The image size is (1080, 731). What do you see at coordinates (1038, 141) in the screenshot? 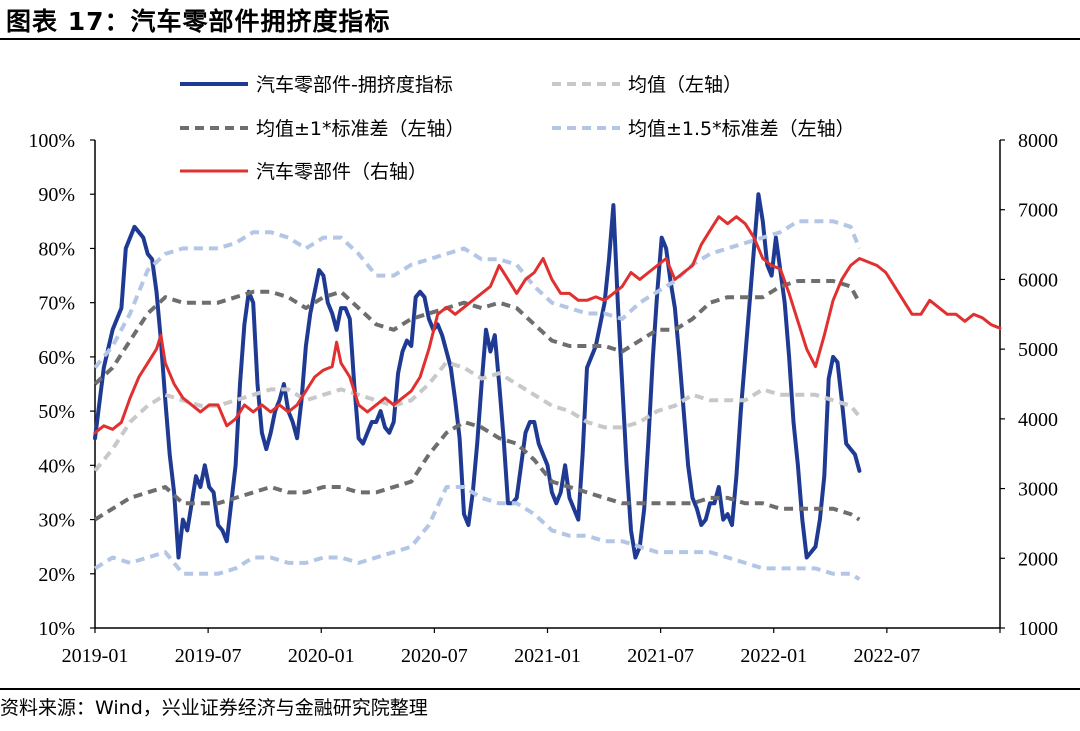
I see `y-right-tick-label: 8000` at bounding box center [1038, 141].